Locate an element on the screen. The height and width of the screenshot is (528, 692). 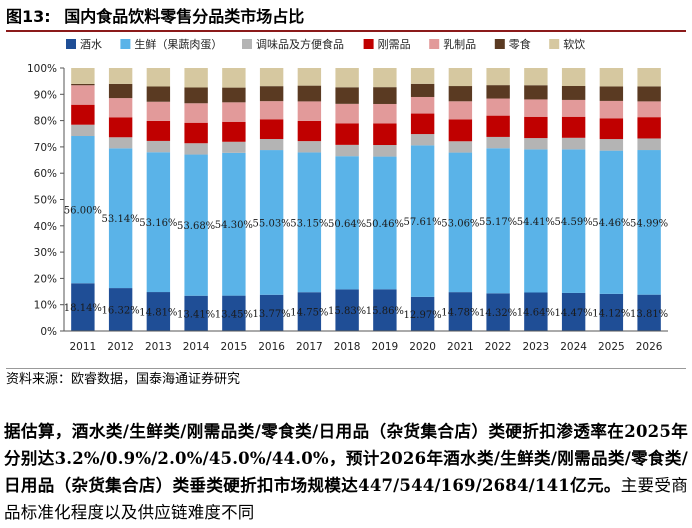
legend-label-0: 酒水 is located at coordinates (91, 44).